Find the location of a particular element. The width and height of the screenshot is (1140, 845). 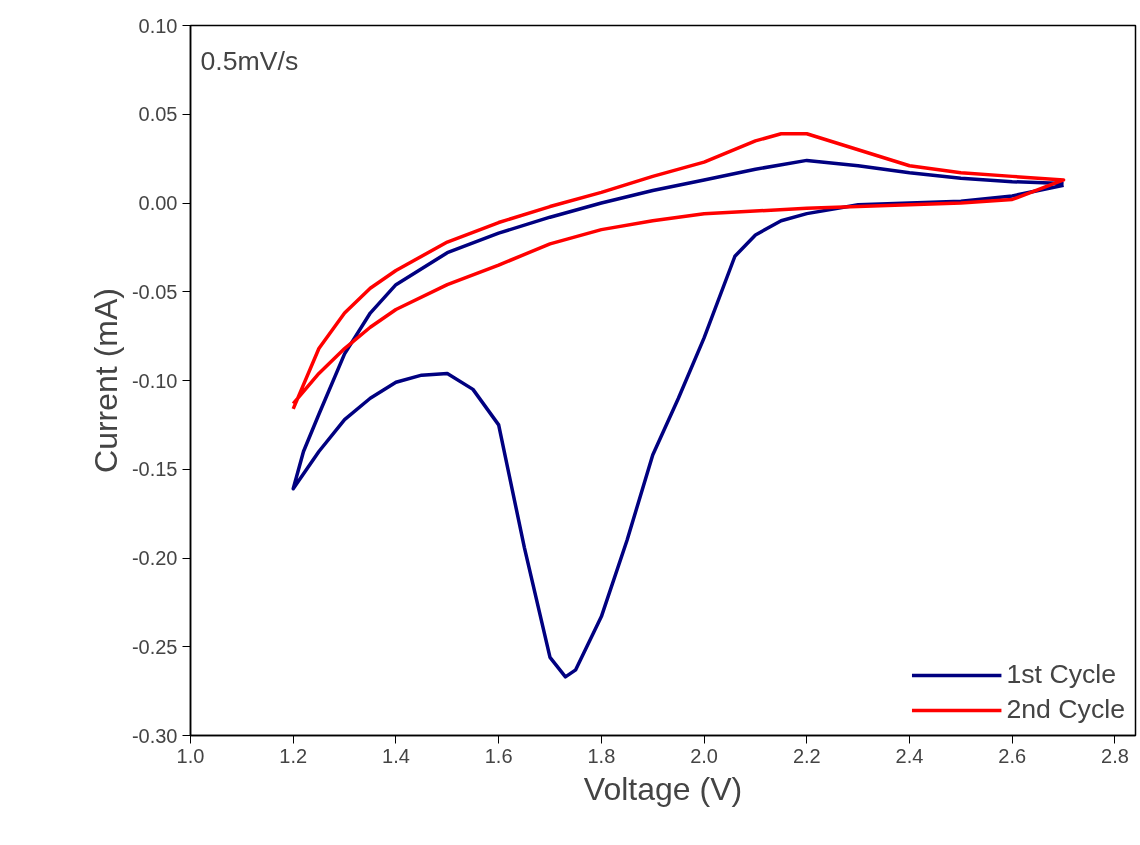

x-tick-label: 1.2 is located at coordinates (293, 755).